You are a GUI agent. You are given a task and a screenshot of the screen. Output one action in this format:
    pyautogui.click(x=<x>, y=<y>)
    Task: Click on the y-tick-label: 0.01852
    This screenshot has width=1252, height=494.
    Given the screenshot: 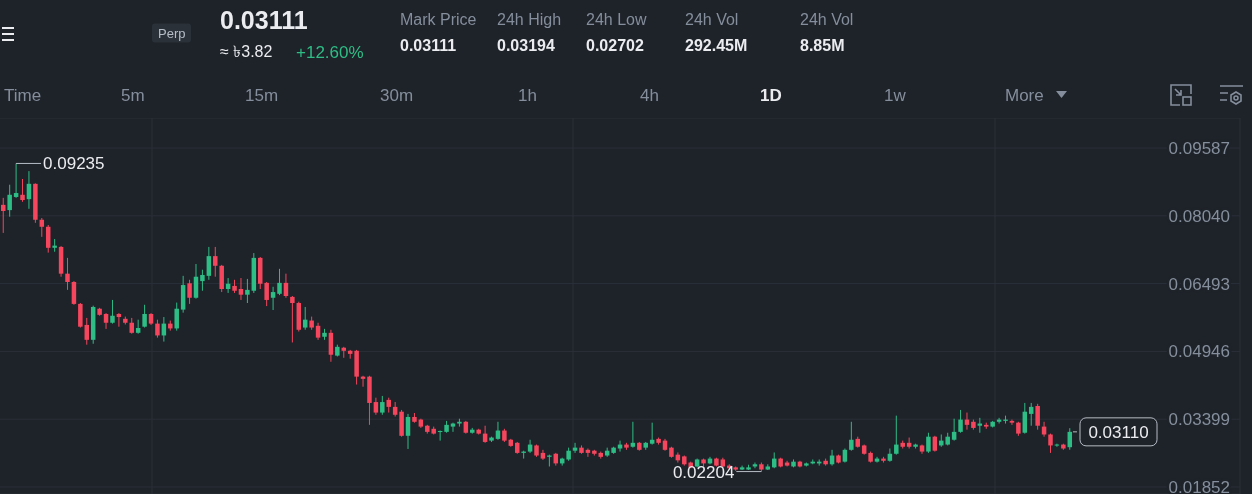 What is the action you would take?
    pyautogui.click(x=1199, y=485)
    